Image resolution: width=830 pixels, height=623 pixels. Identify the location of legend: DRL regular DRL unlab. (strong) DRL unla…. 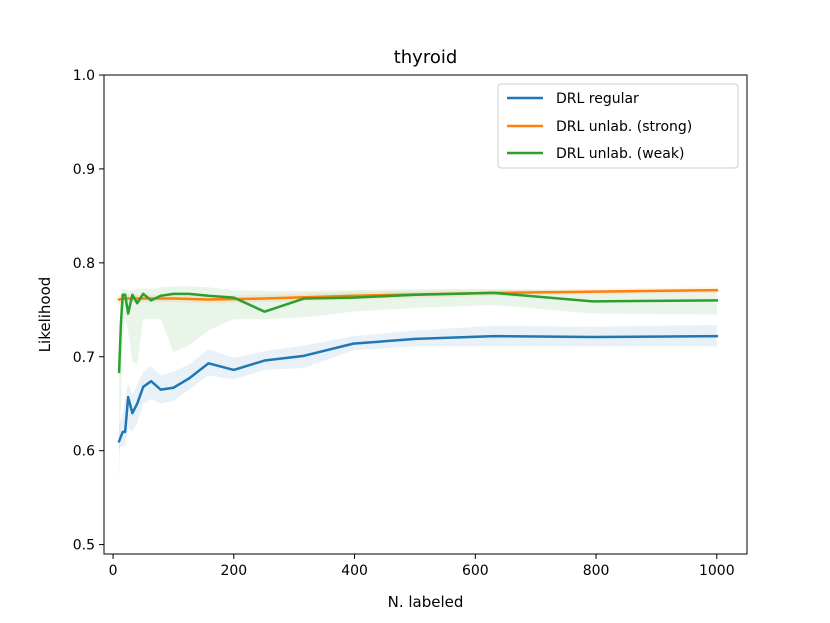
(618, 126).